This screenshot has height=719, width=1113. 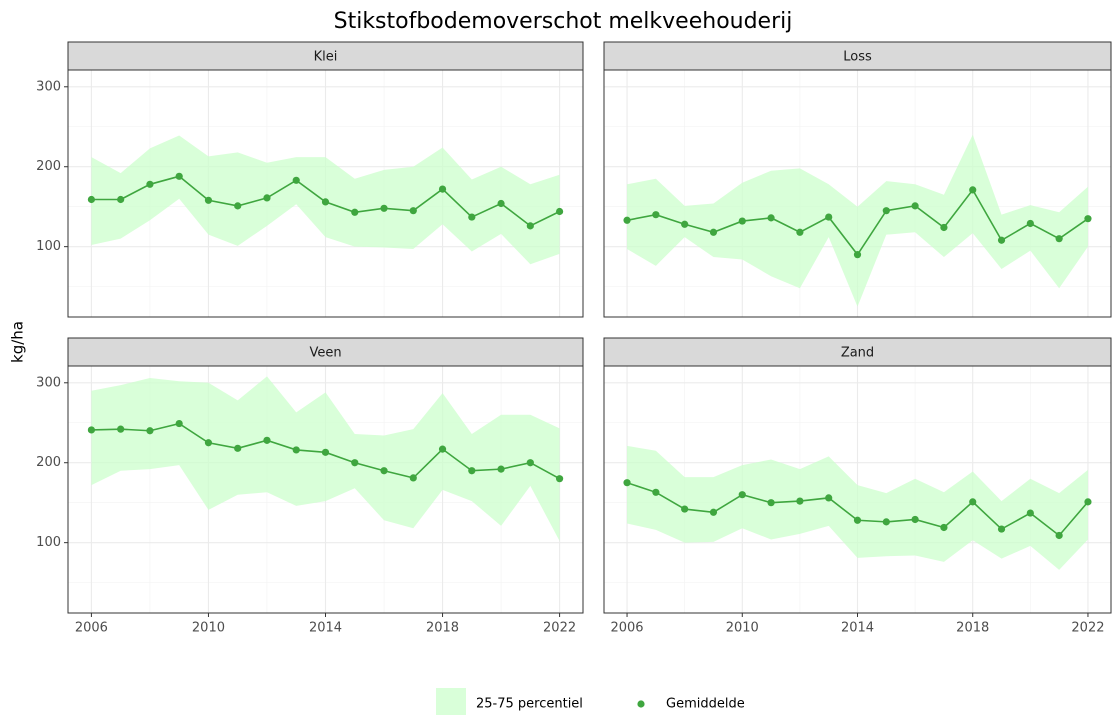 I want to click on y-axis-label: kg/ha, so click(x=18, y=342).